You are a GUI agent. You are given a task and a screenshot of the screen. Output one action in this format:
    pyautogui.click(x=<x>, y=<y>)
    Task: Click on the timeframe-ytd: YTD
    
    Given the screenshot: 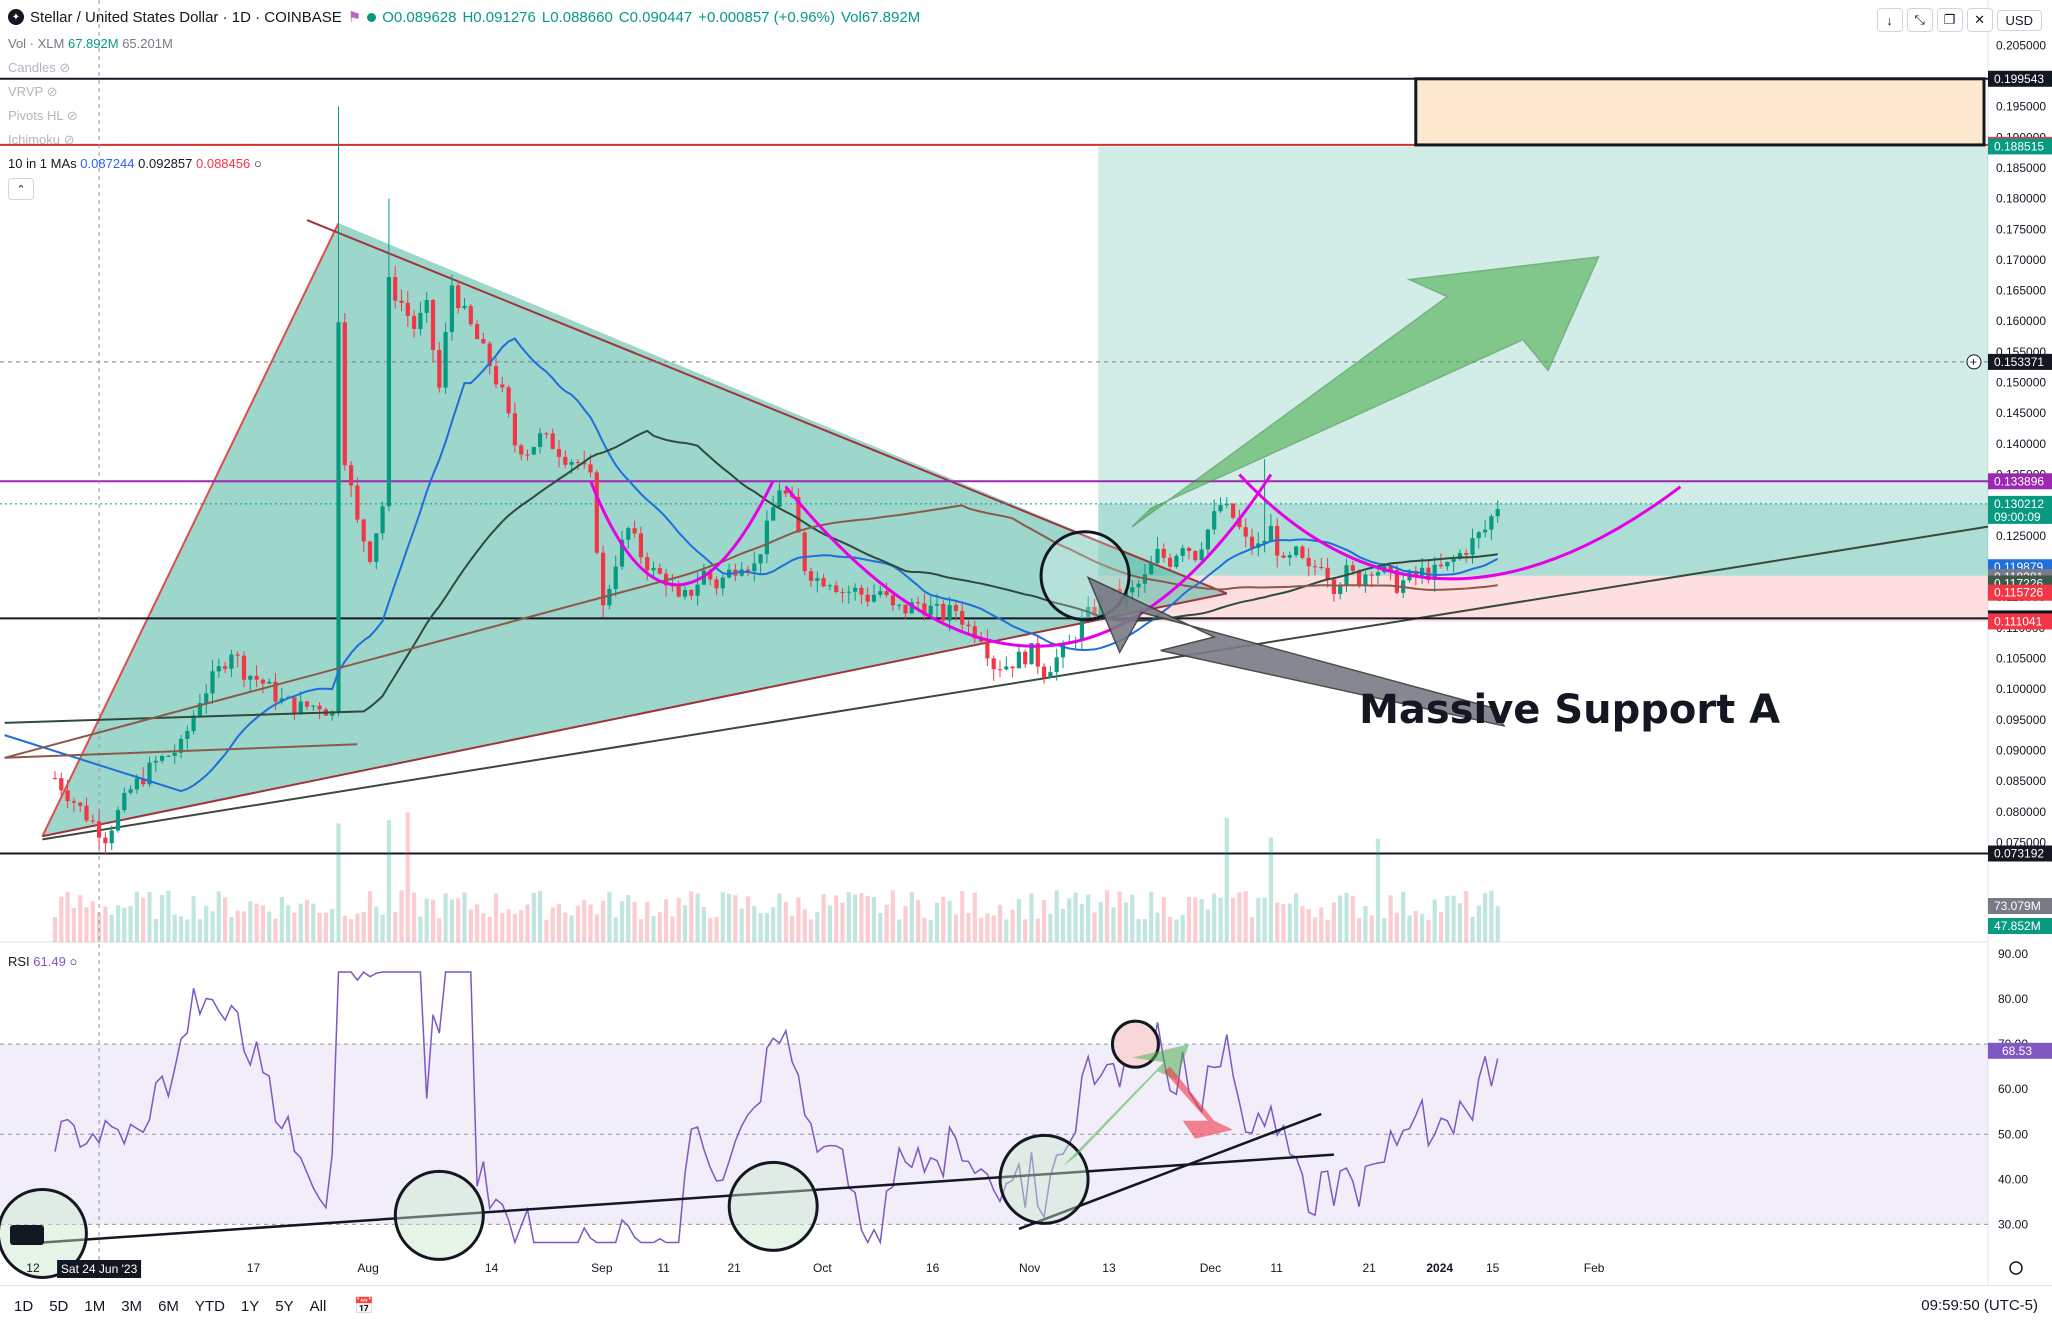 What is the action you would take?
    pyautogui.click(x=209, y=1306)
    